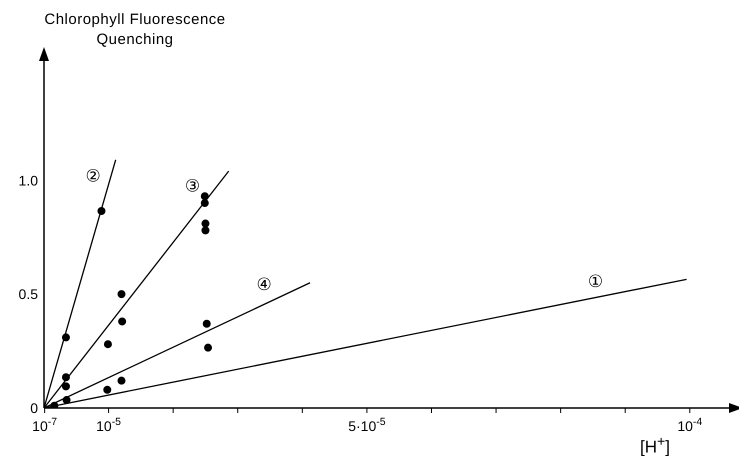  I want to click on series-label: ②, so click(93, 176).